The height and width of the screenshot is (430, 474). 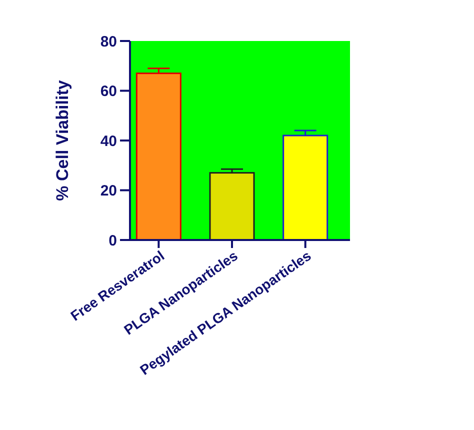 I want to click on y-tick-label: 40, so click(x=108, y=141).